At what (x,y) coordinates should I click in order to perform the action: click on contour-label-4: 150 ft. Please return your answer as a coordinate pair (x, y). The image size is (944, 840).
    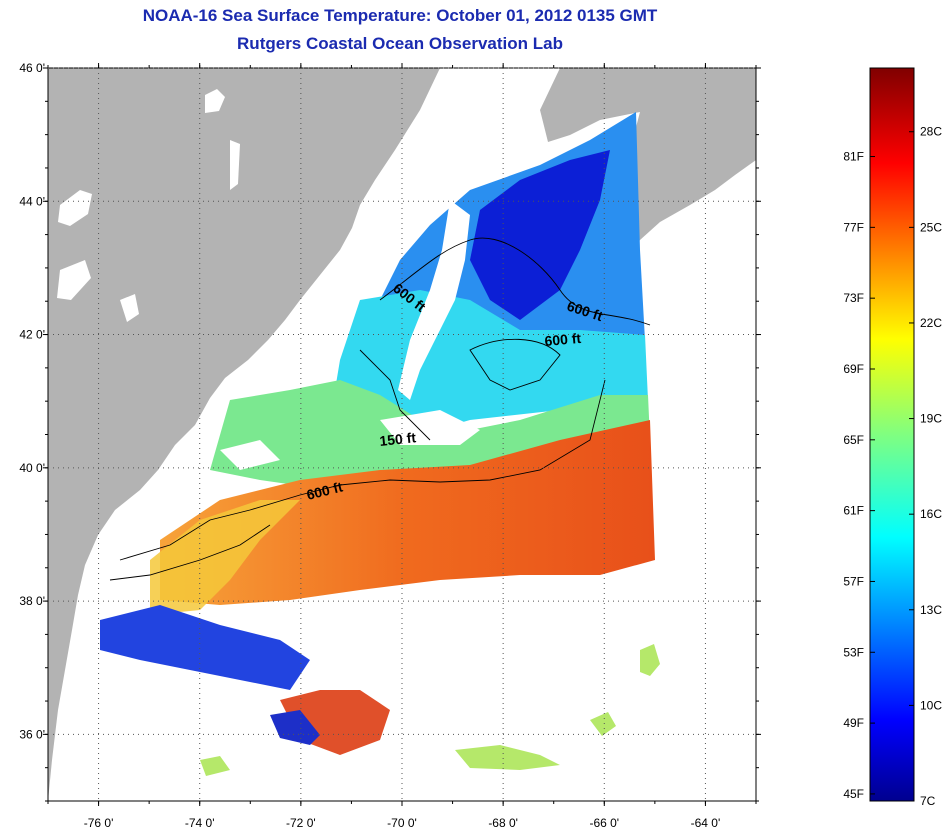
    Looking at the image, I should click on (398, 439).